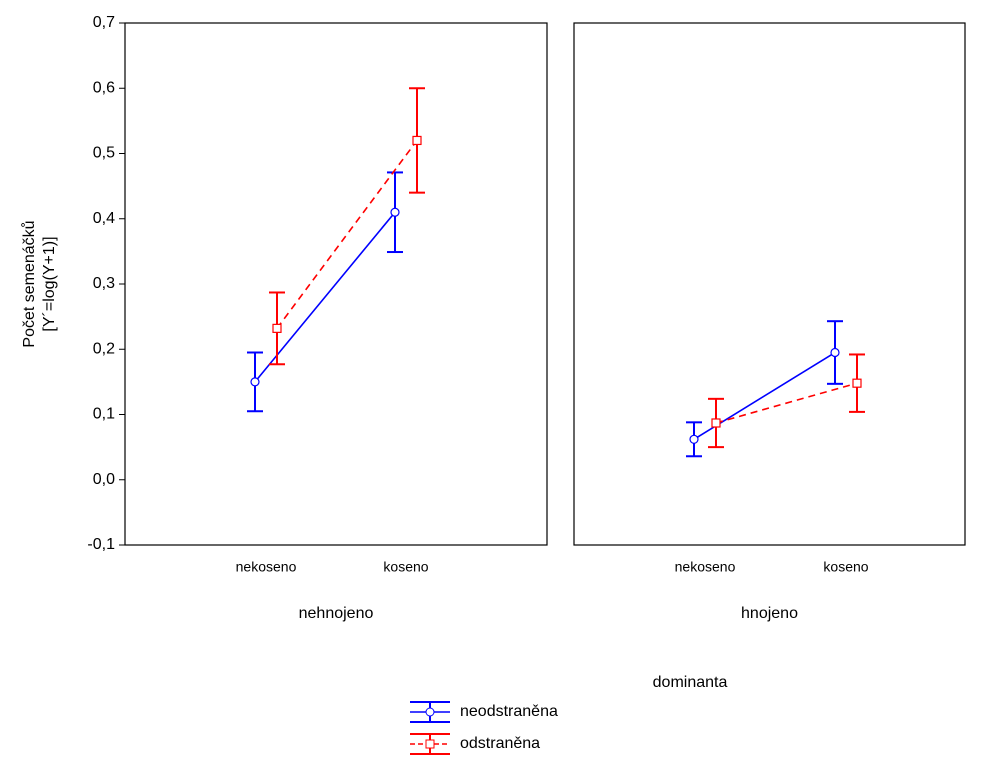 The width and height of the screenshot is (992, 758). I want to click on y-tick-label: 0,5, so click(104, 153).